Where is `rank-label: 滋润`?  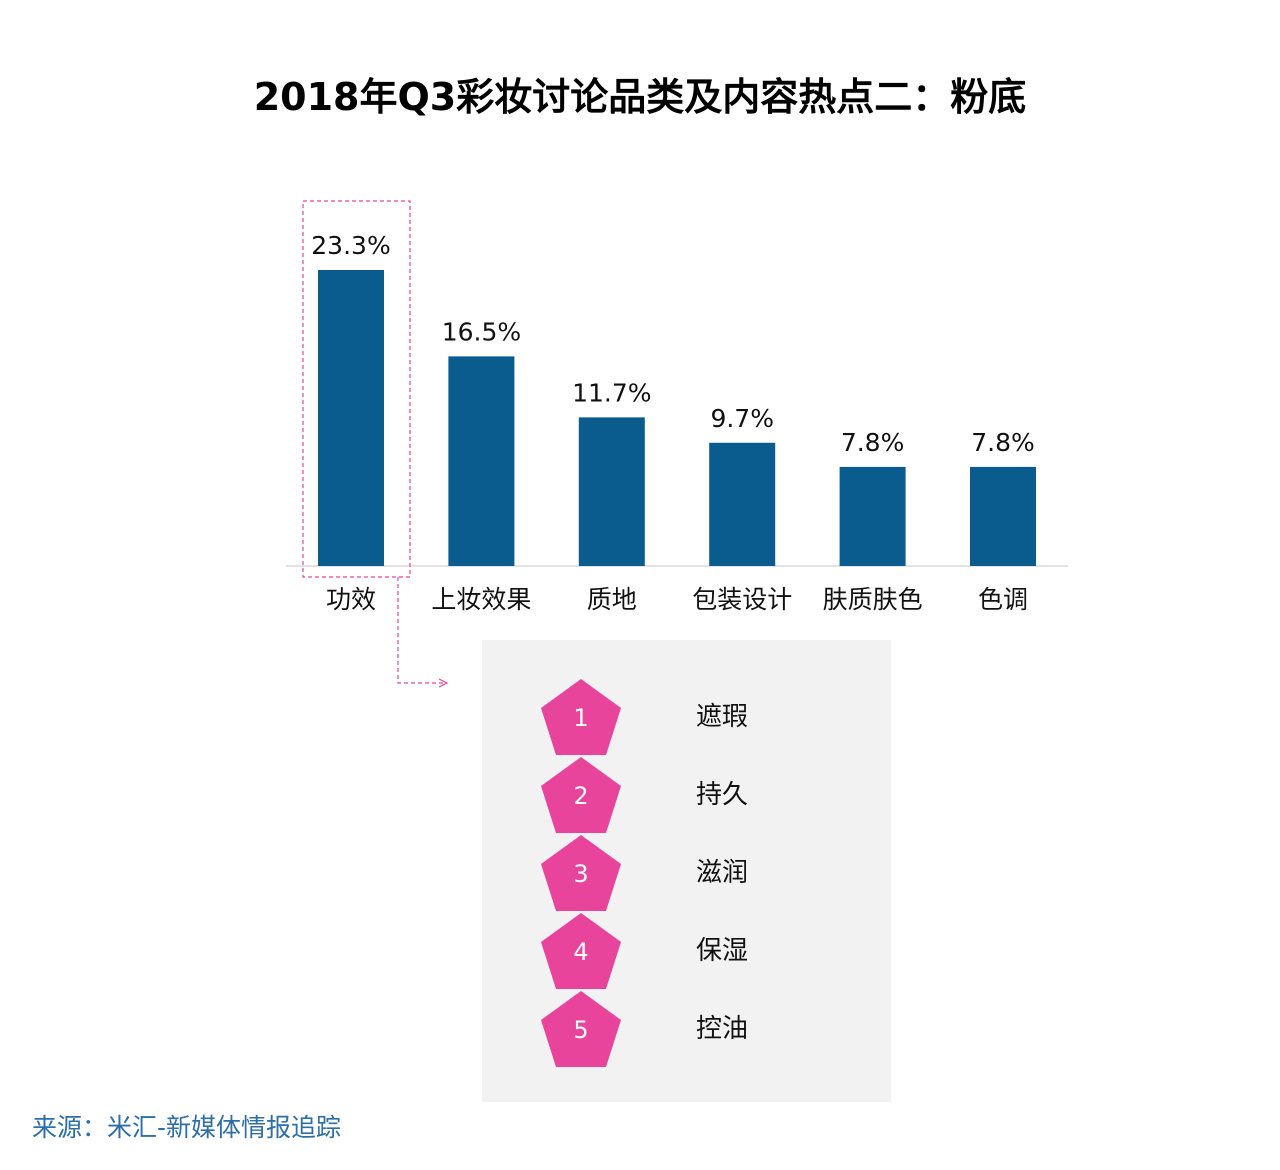
rank-label: 滋润 is located at coordinates (722, 873).